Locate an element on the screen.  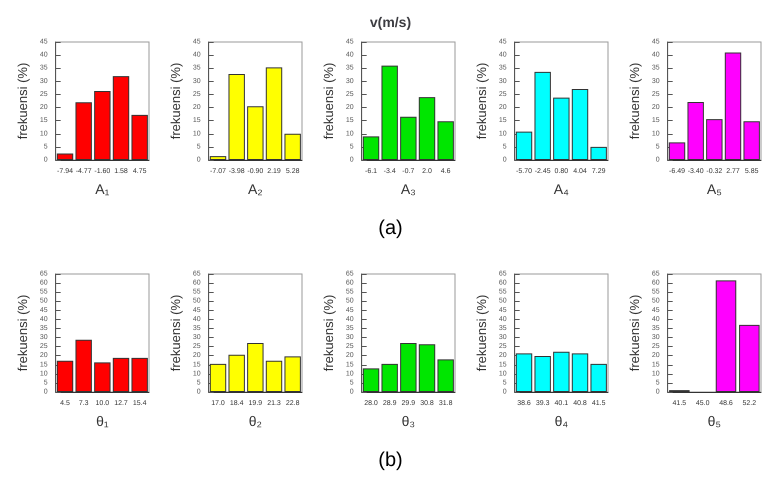
x-axis-title: θ₄ is located at coordinates (561, 421).